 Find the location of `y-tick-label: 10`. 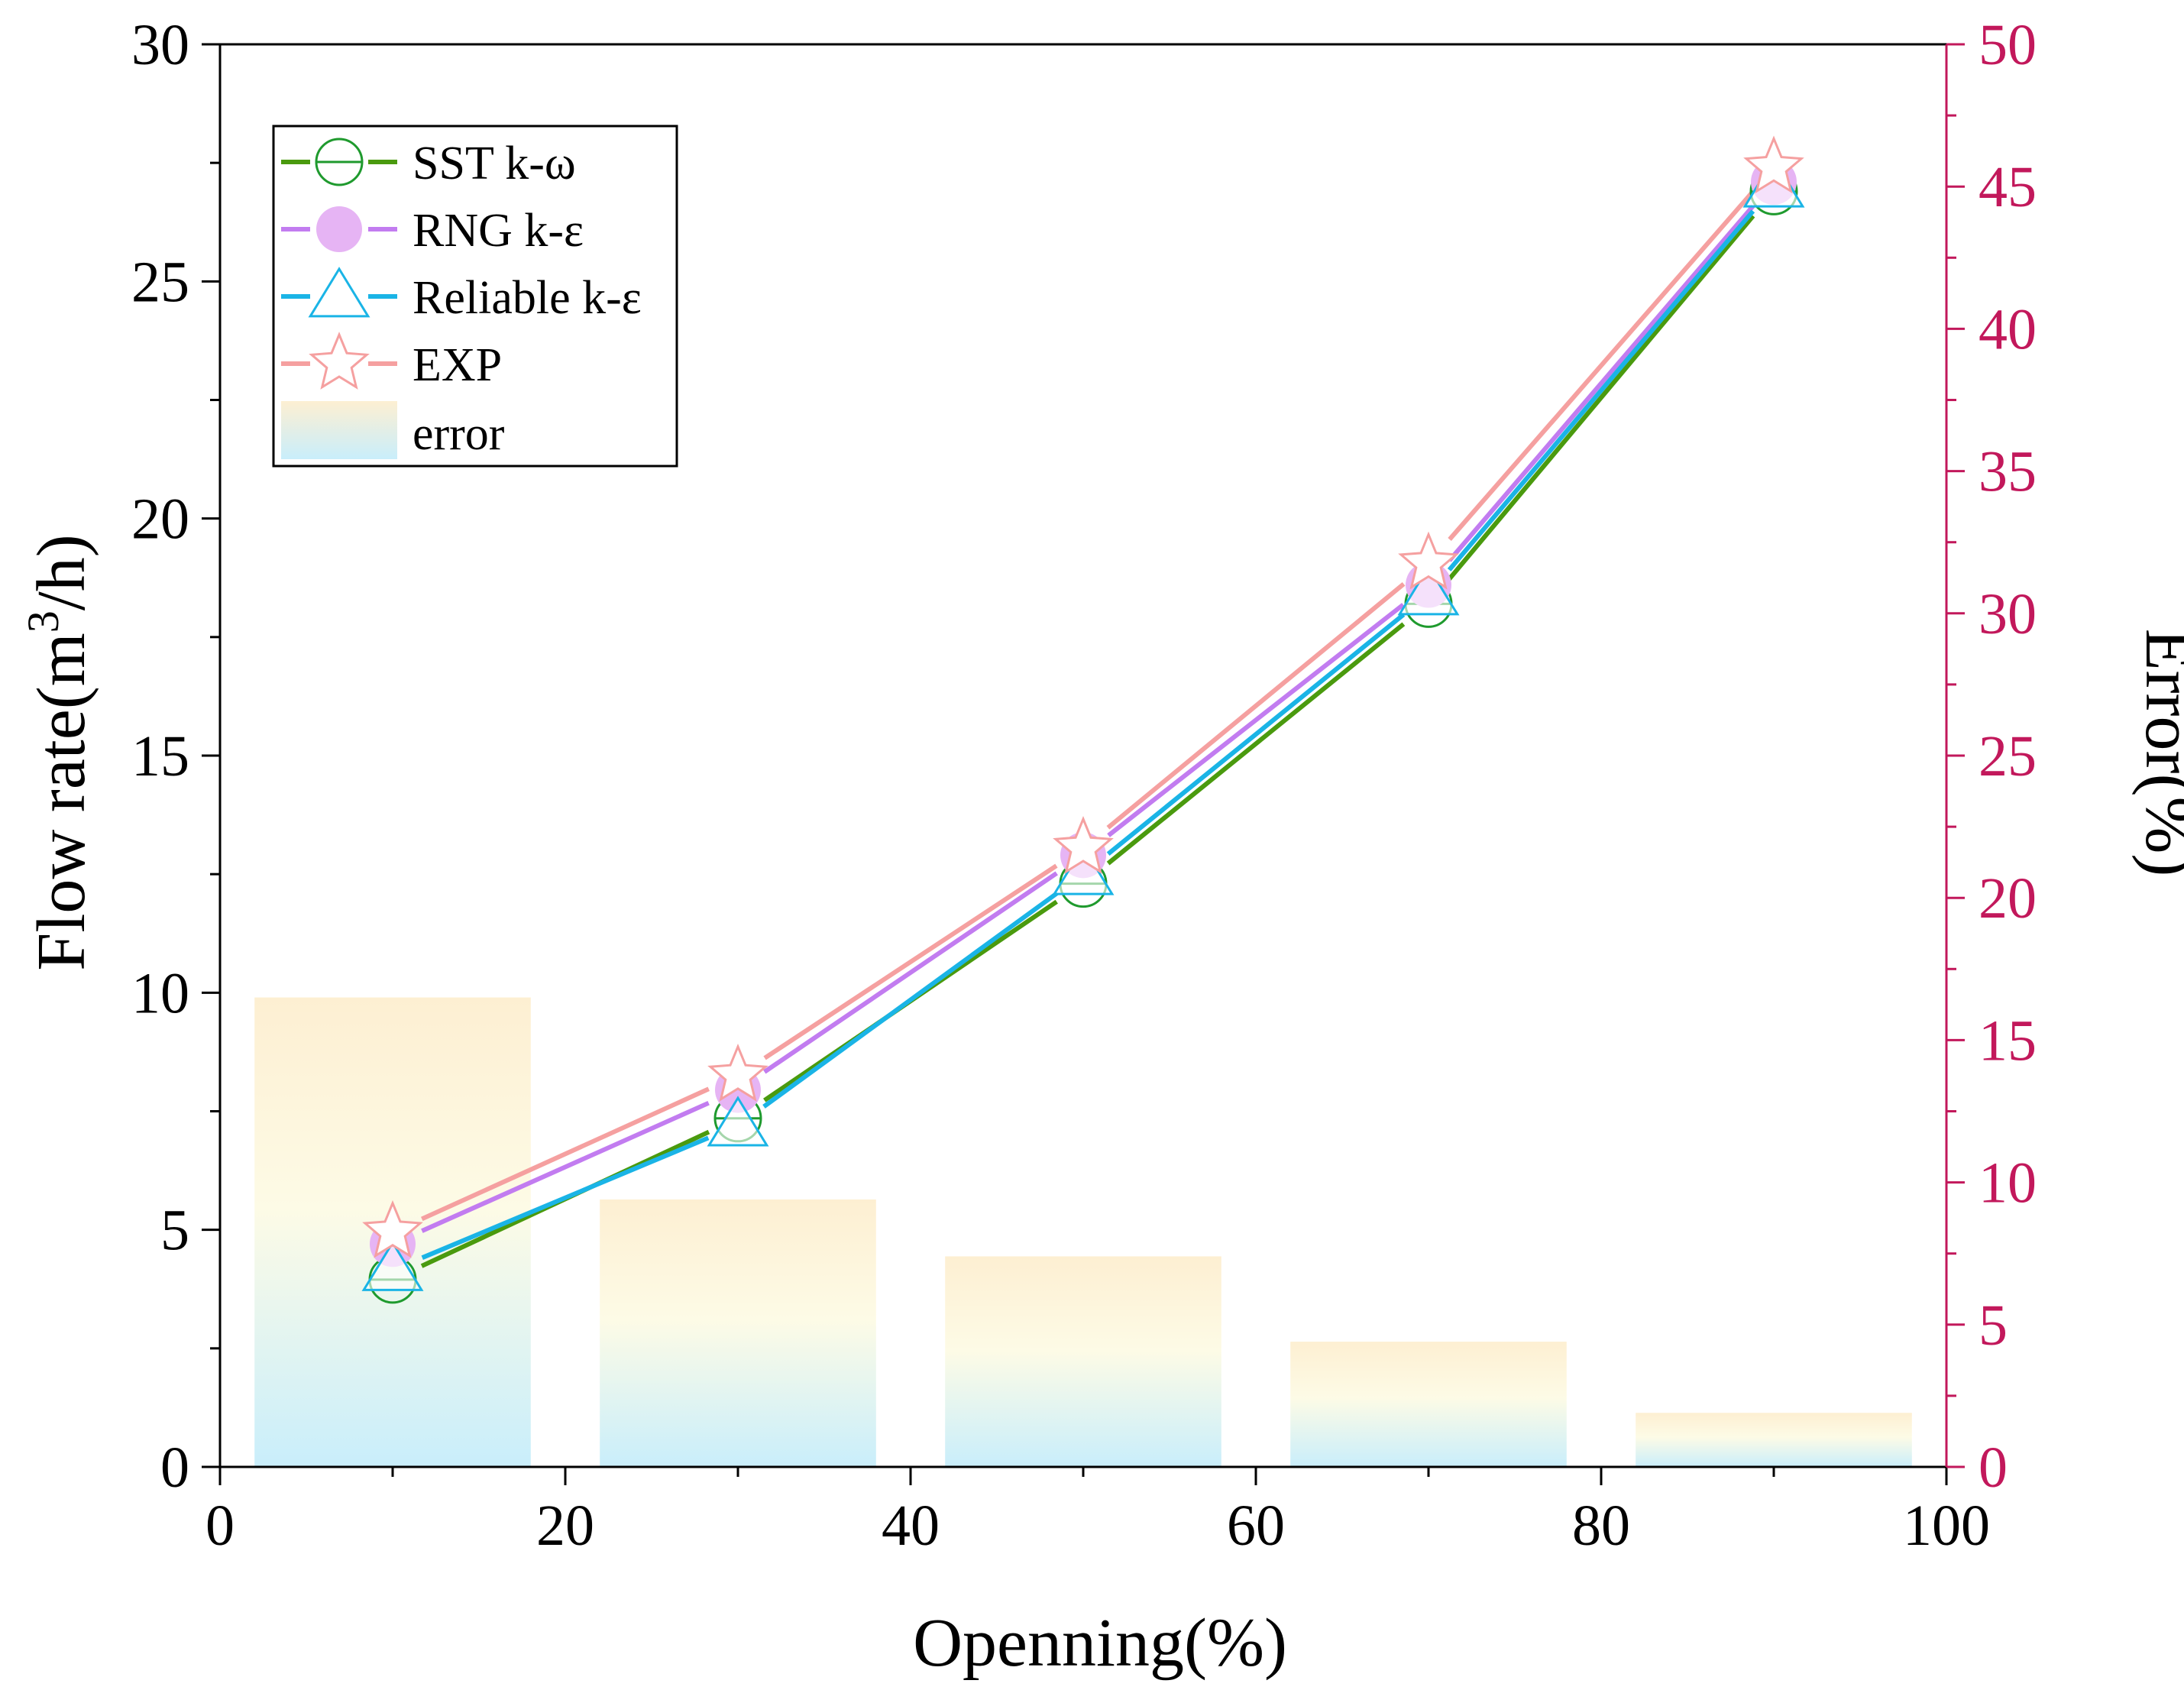

y-tick-label: 10 is located at coordinates (160, 993).